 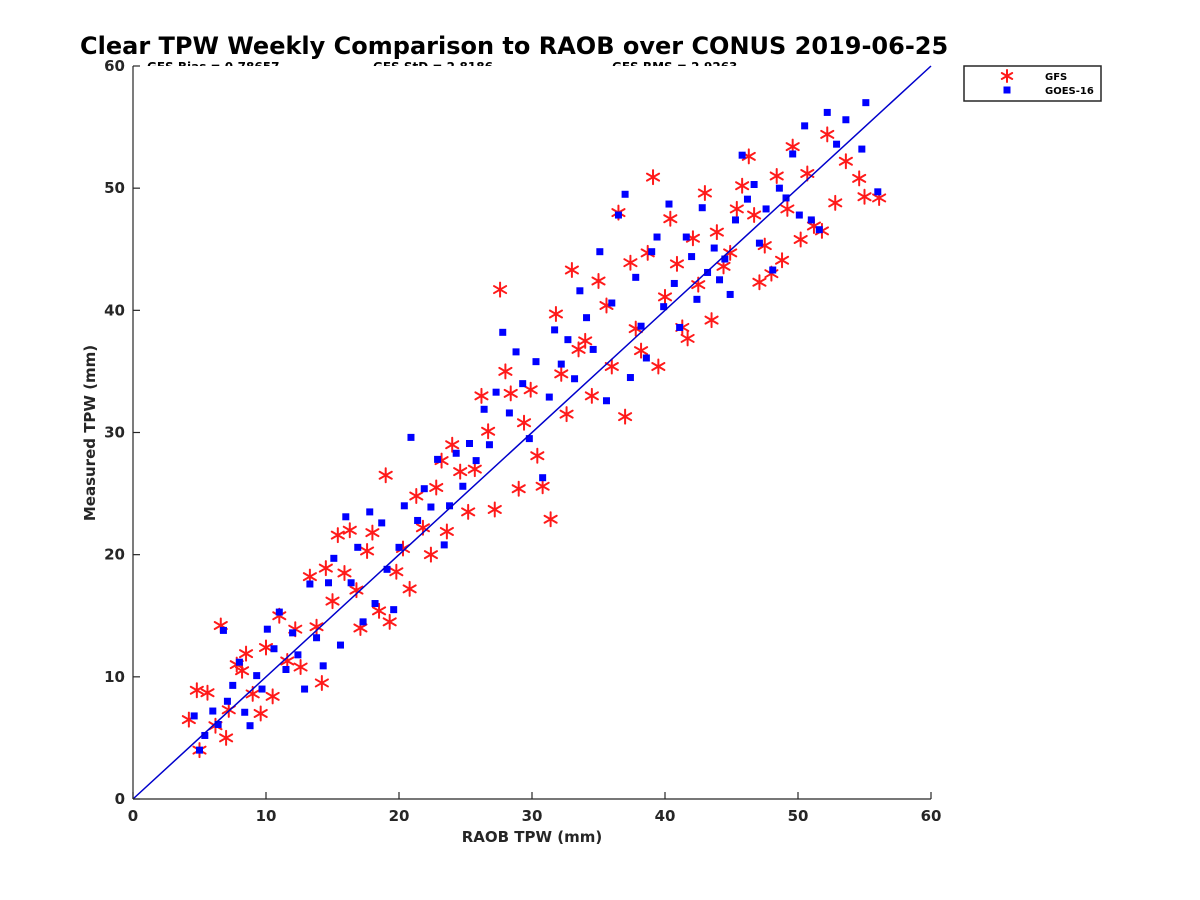 What do you see at coordinates (122, 432) in the screenshot?
I see `y-axis-ticks: 0 10 20 30 40 50 60` at bounding box center [122, 432].